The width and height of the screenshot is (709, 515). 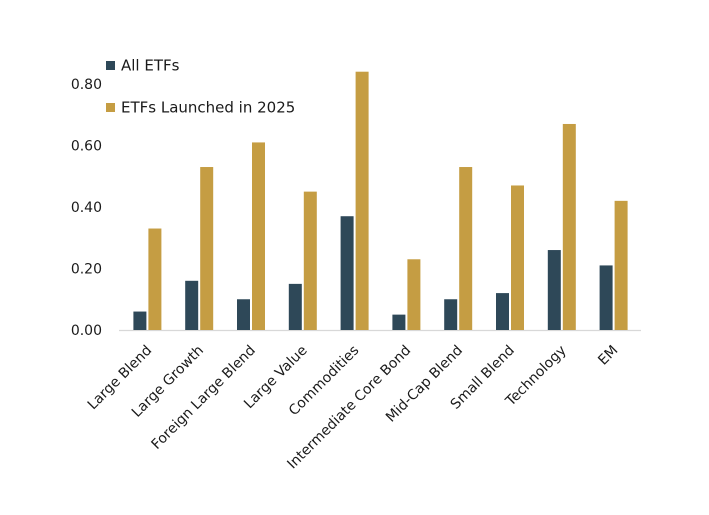 I want to click on legend: All ETFs ETFs Launched in 2025, so click(x=200, y=87).